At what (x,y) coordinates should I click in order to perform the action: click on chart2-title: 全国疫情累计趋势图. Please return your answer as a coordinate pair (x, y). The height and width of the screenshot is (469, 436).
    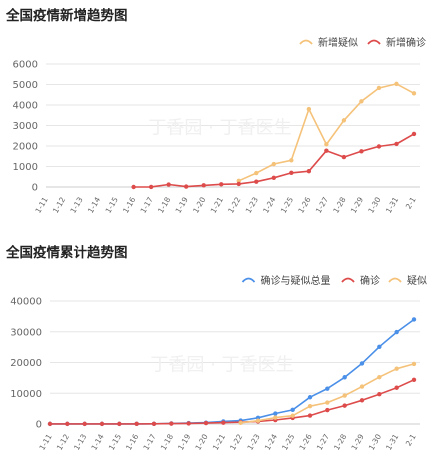
    Looking at the image, I should click on (67, 253).